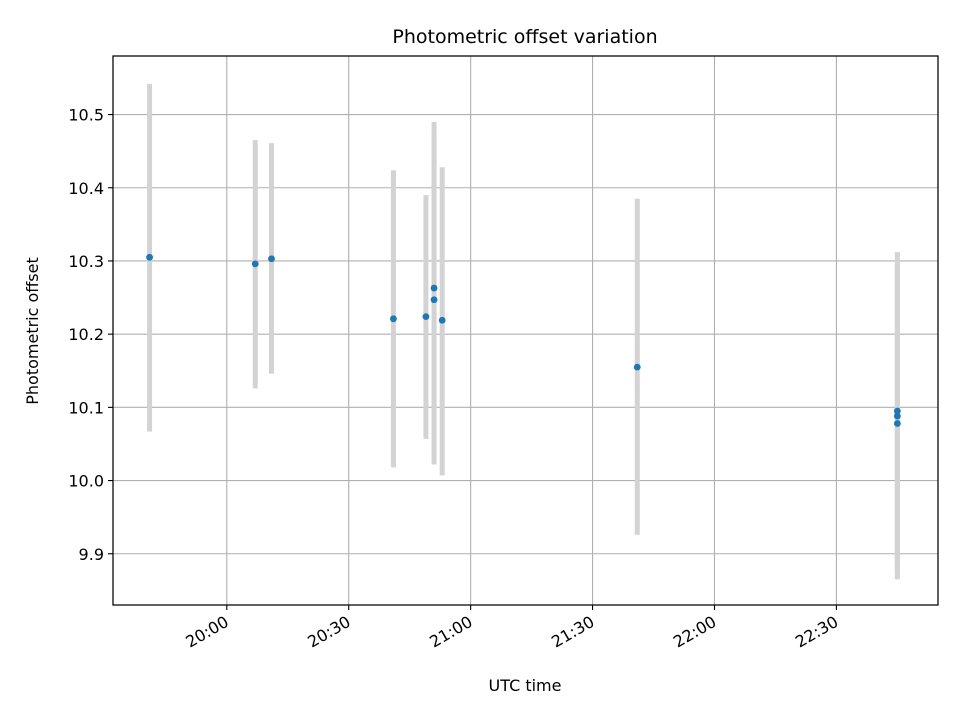 The height and width of the screenshot is (720, 960). I want to click on chart-title: Photometric offset variation, so click(524, 37).